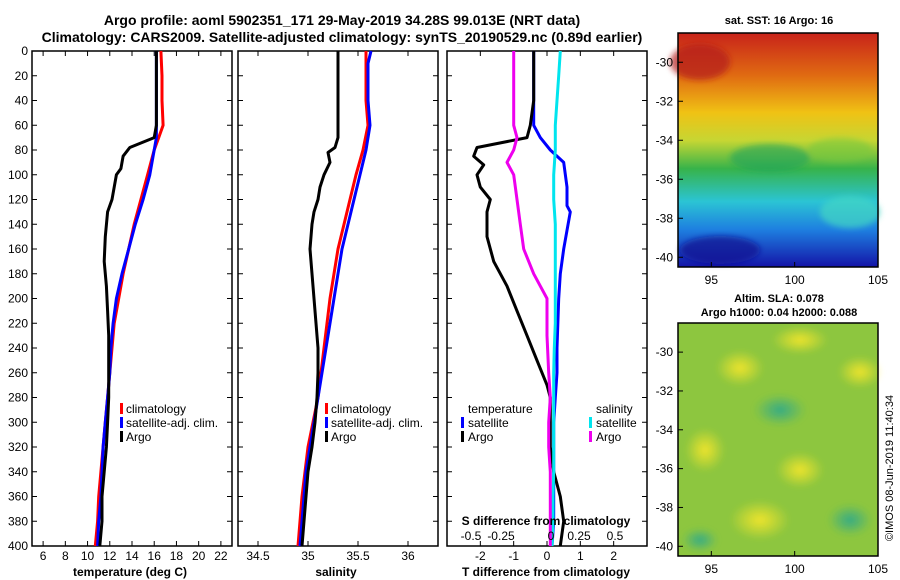 The image size is (900, 580). Describe the element at coordinates (18, 398) in the screenshot. I see `y-tick-label: 280` at that location.